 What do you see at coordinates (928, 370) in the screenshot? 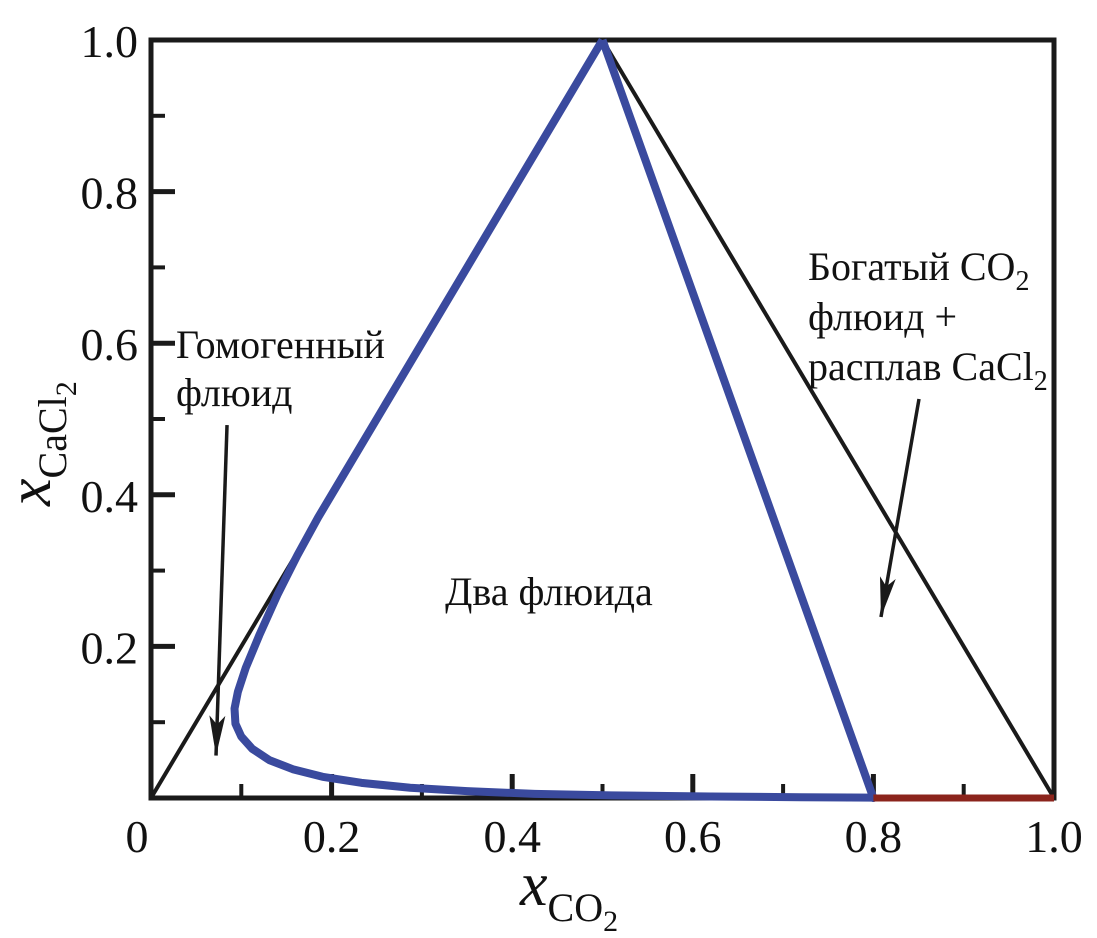
I see `annotation-label-co2-rich-fluid-plus-cacl2-melt: расплав CaCl2` at bounding box center [928, 370].